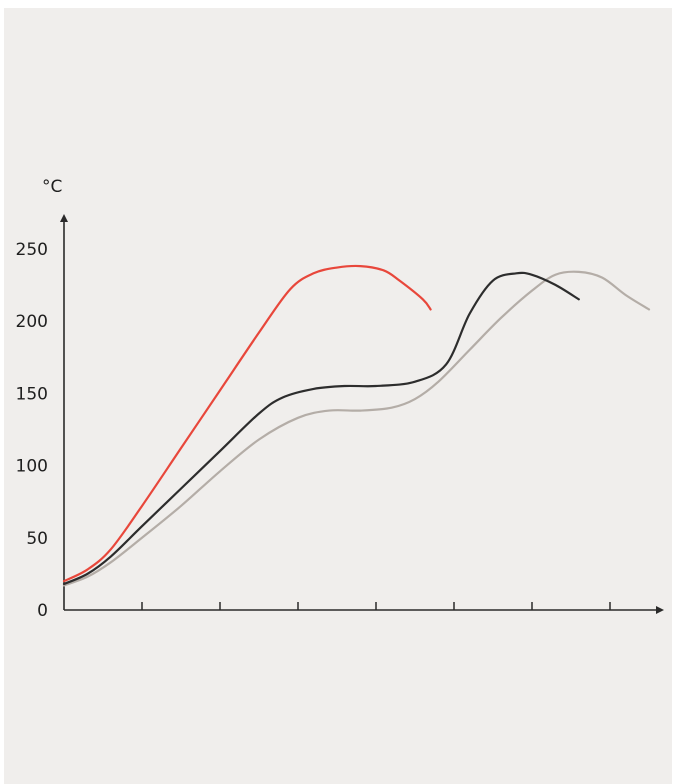 Image resolution: width=674 pixels, height=784 pixels. Describe the element at coordinates (37, 539) in the screenshot. I see `y-tick-label: 50` at that location.